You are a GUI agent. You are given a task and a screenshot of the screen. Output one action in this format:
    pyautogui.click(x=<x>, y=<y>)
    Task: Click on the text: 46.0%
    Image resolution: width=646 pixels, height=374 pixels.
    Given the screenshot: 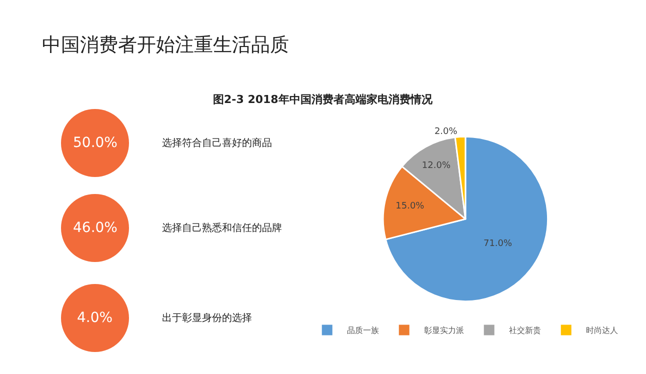 What is the action you would take?
    pyautogui.click(x=95, y=228)
    